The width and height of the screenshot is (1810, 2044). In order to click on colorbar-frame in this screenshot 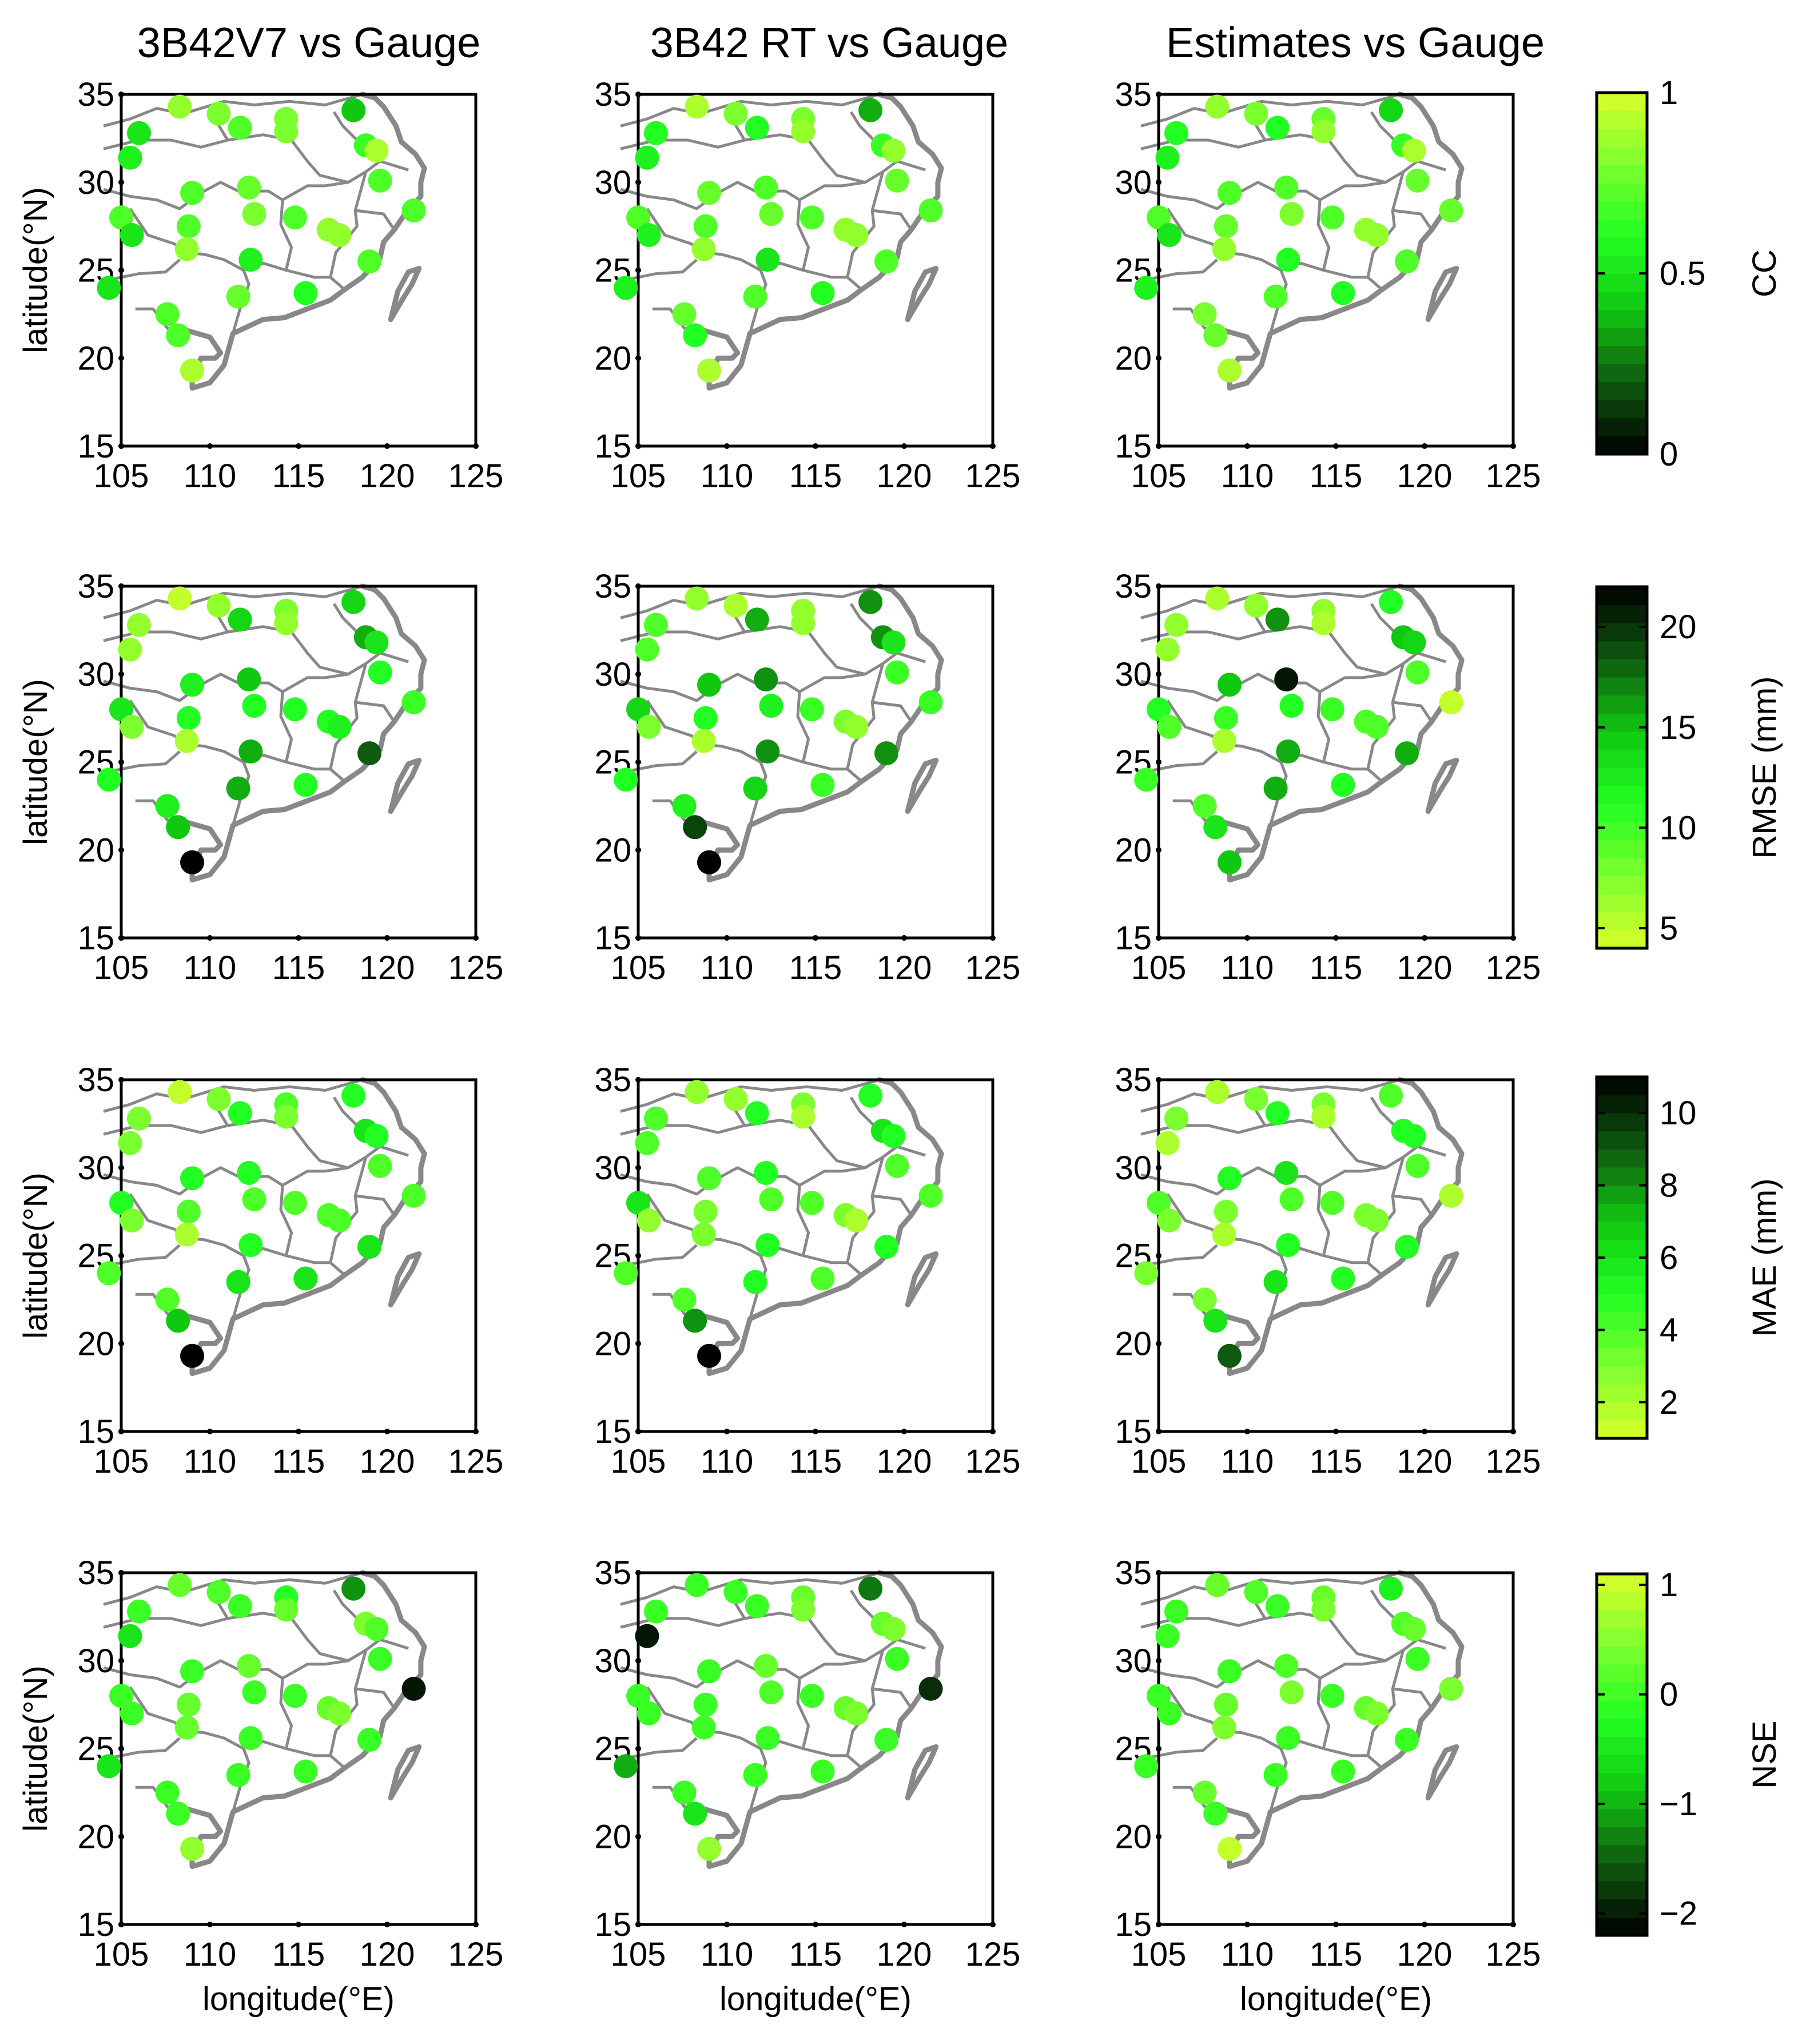, I will do `click(1622, 767)`.